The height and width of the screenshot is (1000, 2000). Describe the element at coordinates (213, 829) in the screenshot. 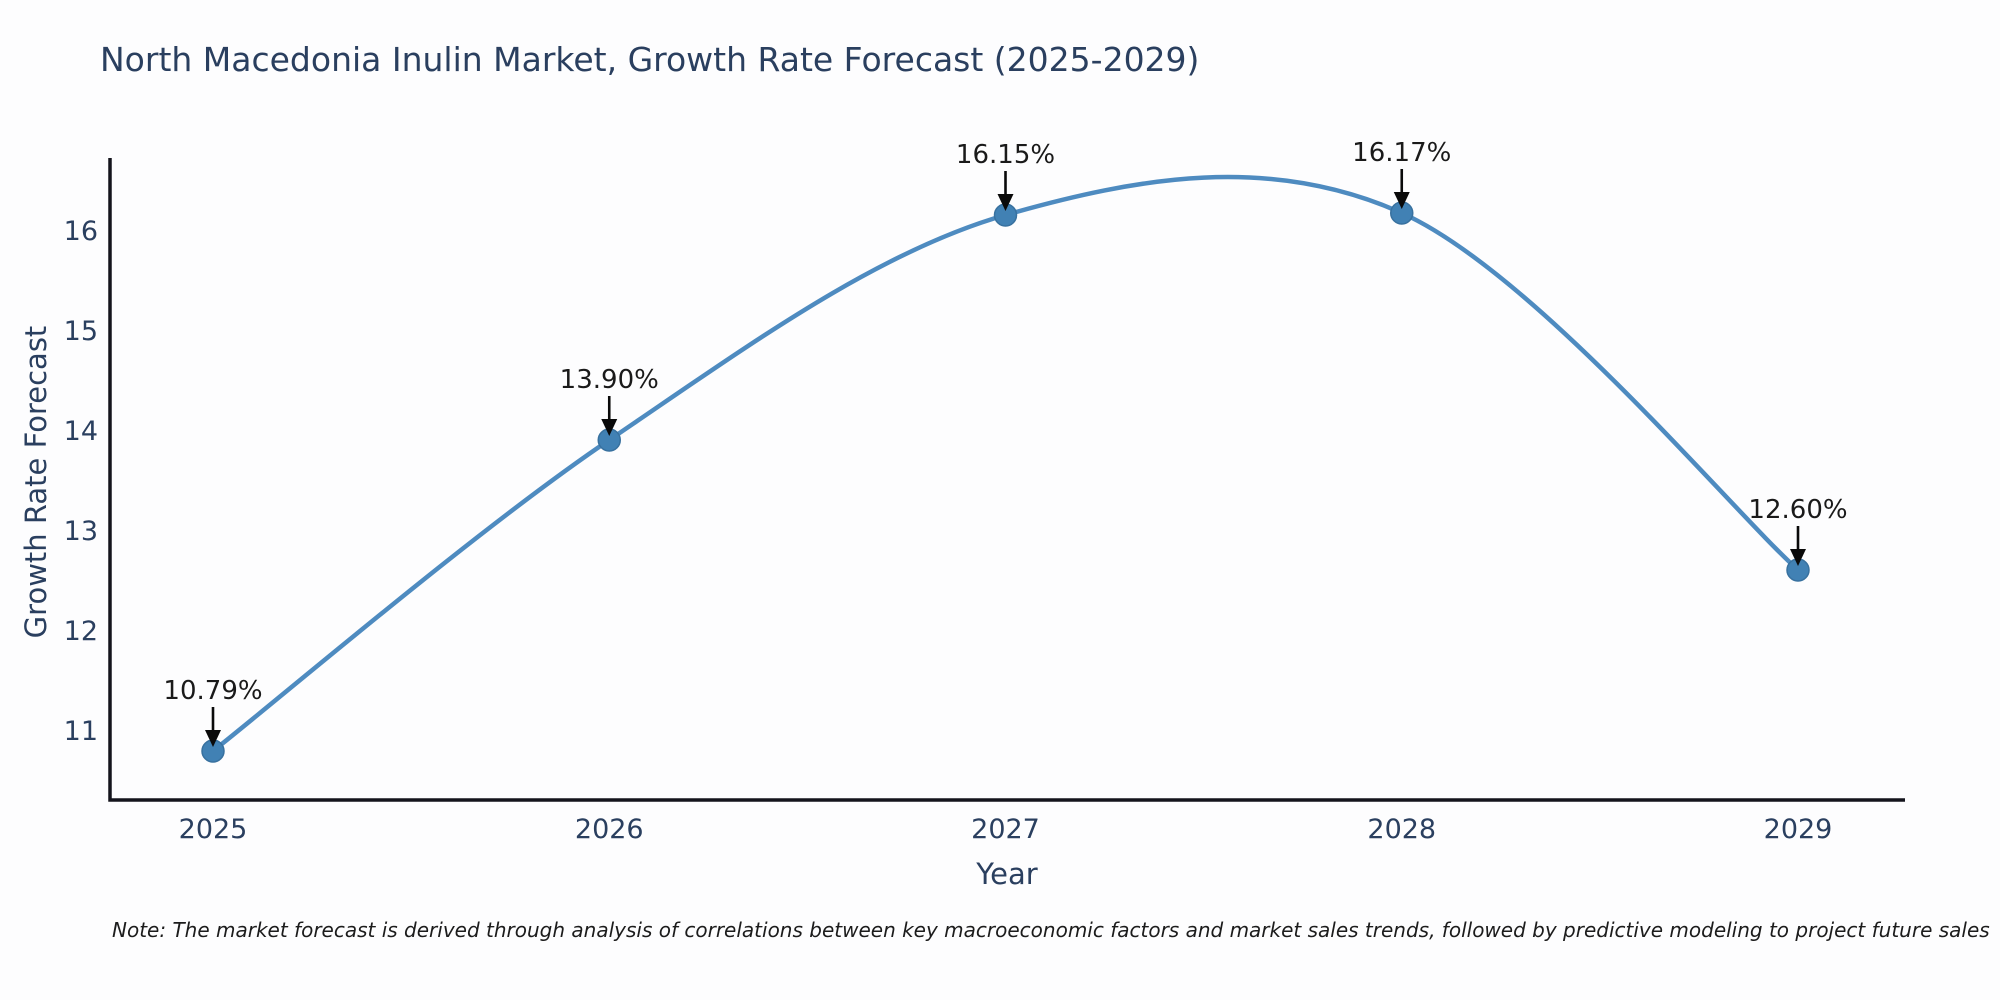

I see `x-tick-label: 2025` at that location.